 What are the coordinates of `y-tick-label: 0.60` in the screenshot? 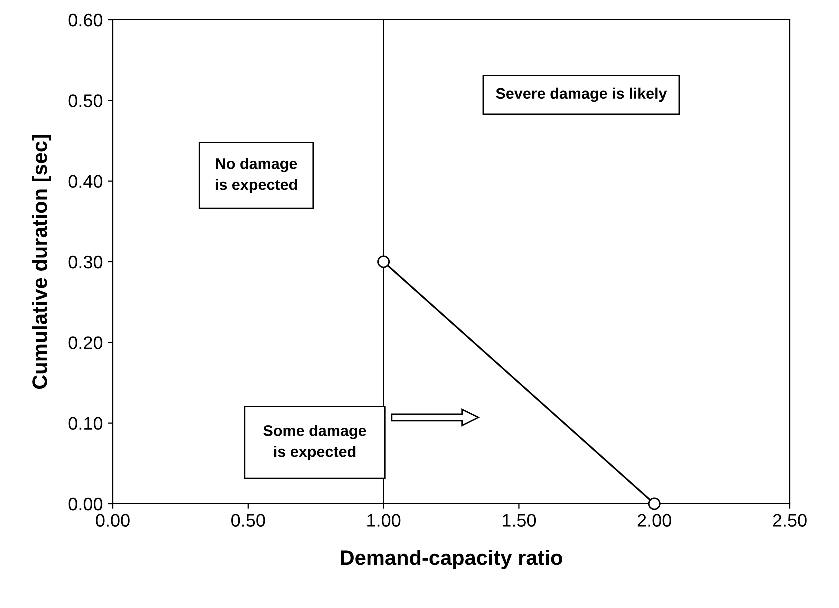 It's located at (85, 20).